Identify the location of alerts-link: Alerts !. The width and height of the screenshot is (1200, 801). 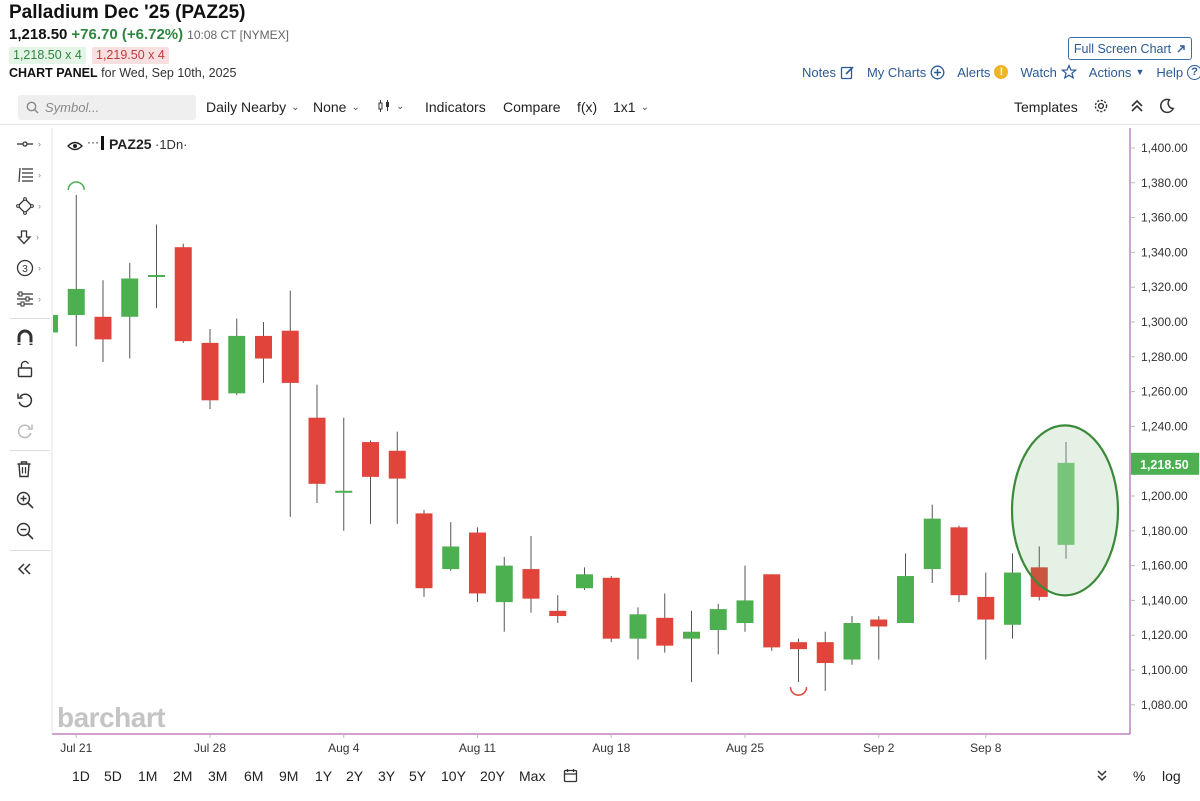
(983, 72).